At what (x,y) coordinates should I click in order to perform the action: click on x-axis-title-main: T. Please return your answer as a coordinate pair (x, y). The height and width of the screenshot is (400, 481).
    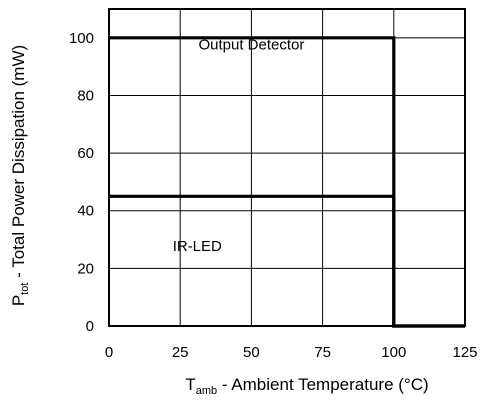
    Looking at the image, I should click on (190, 384).